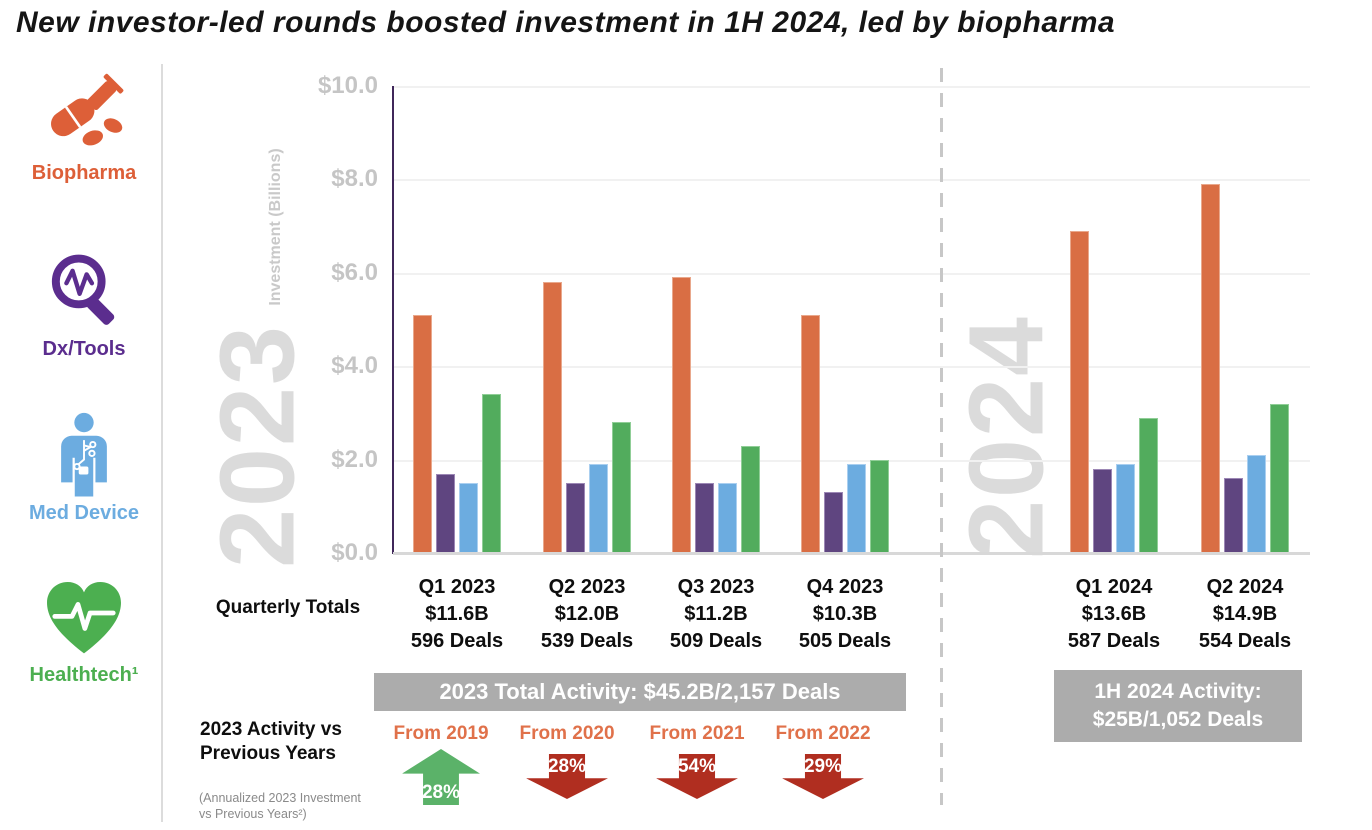  I want to click on comparison-heading: 2023 Activity vs Previous Years, so click(271, 741).